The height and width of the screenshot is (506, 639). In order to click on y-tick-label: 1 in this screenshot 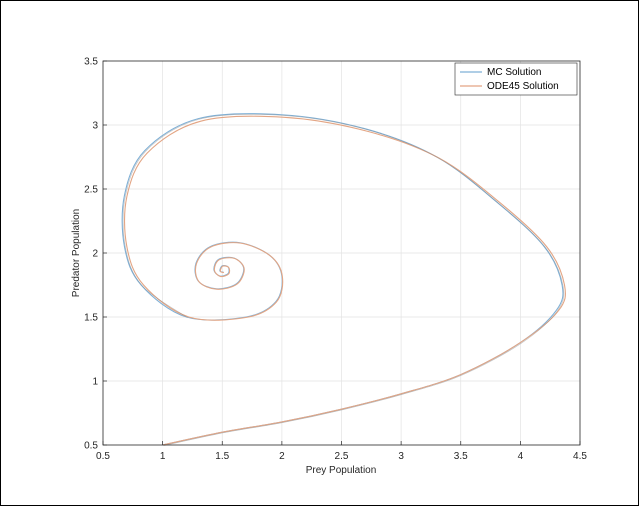, I will do `click(95, 382)`.